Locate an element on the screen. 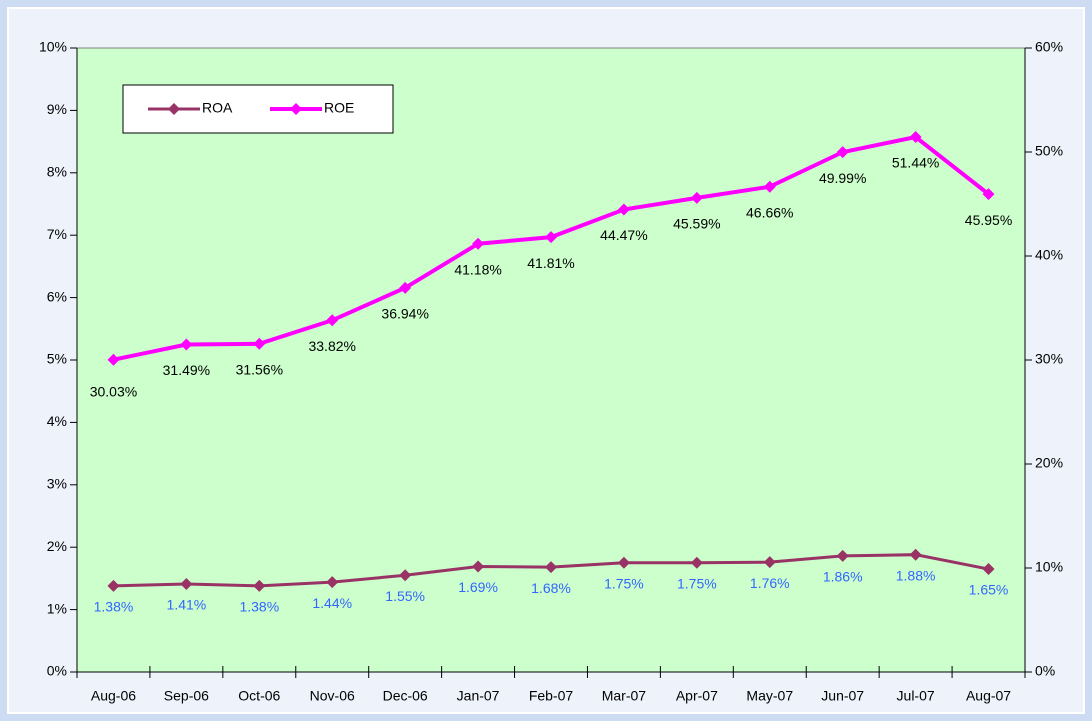 The height and width of the screenshot is (721, 1092). y-tick-label: 8% is located at coordinates (57, 172).